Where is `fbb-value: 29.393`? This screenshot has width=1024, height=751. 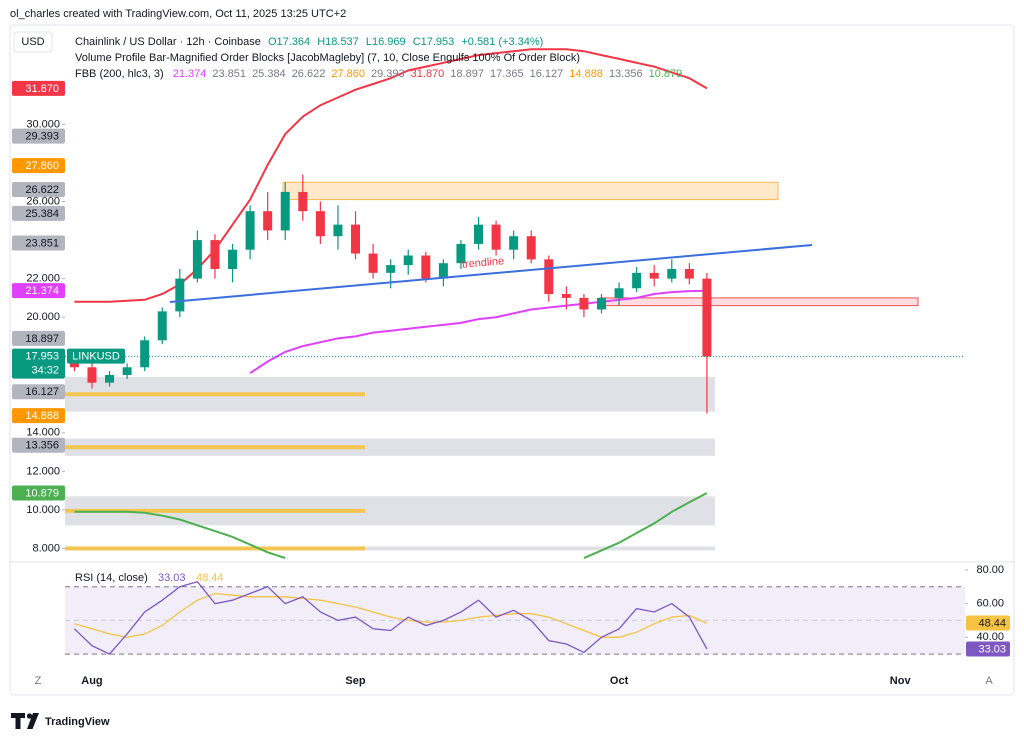 fbb-value: 29.393 is located at coordinates (388, 74).